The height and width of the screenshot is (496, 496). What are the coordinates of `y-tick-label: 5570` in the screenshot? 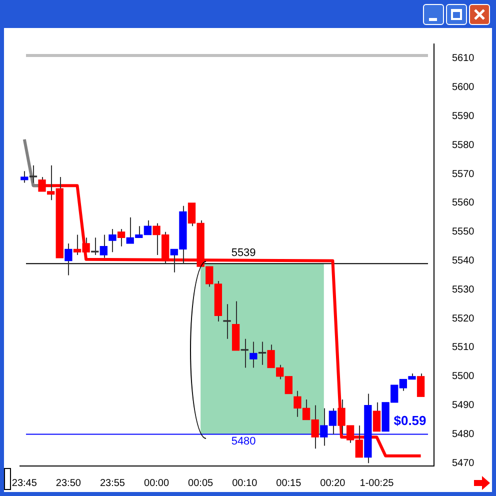 It's located at (463, 174).